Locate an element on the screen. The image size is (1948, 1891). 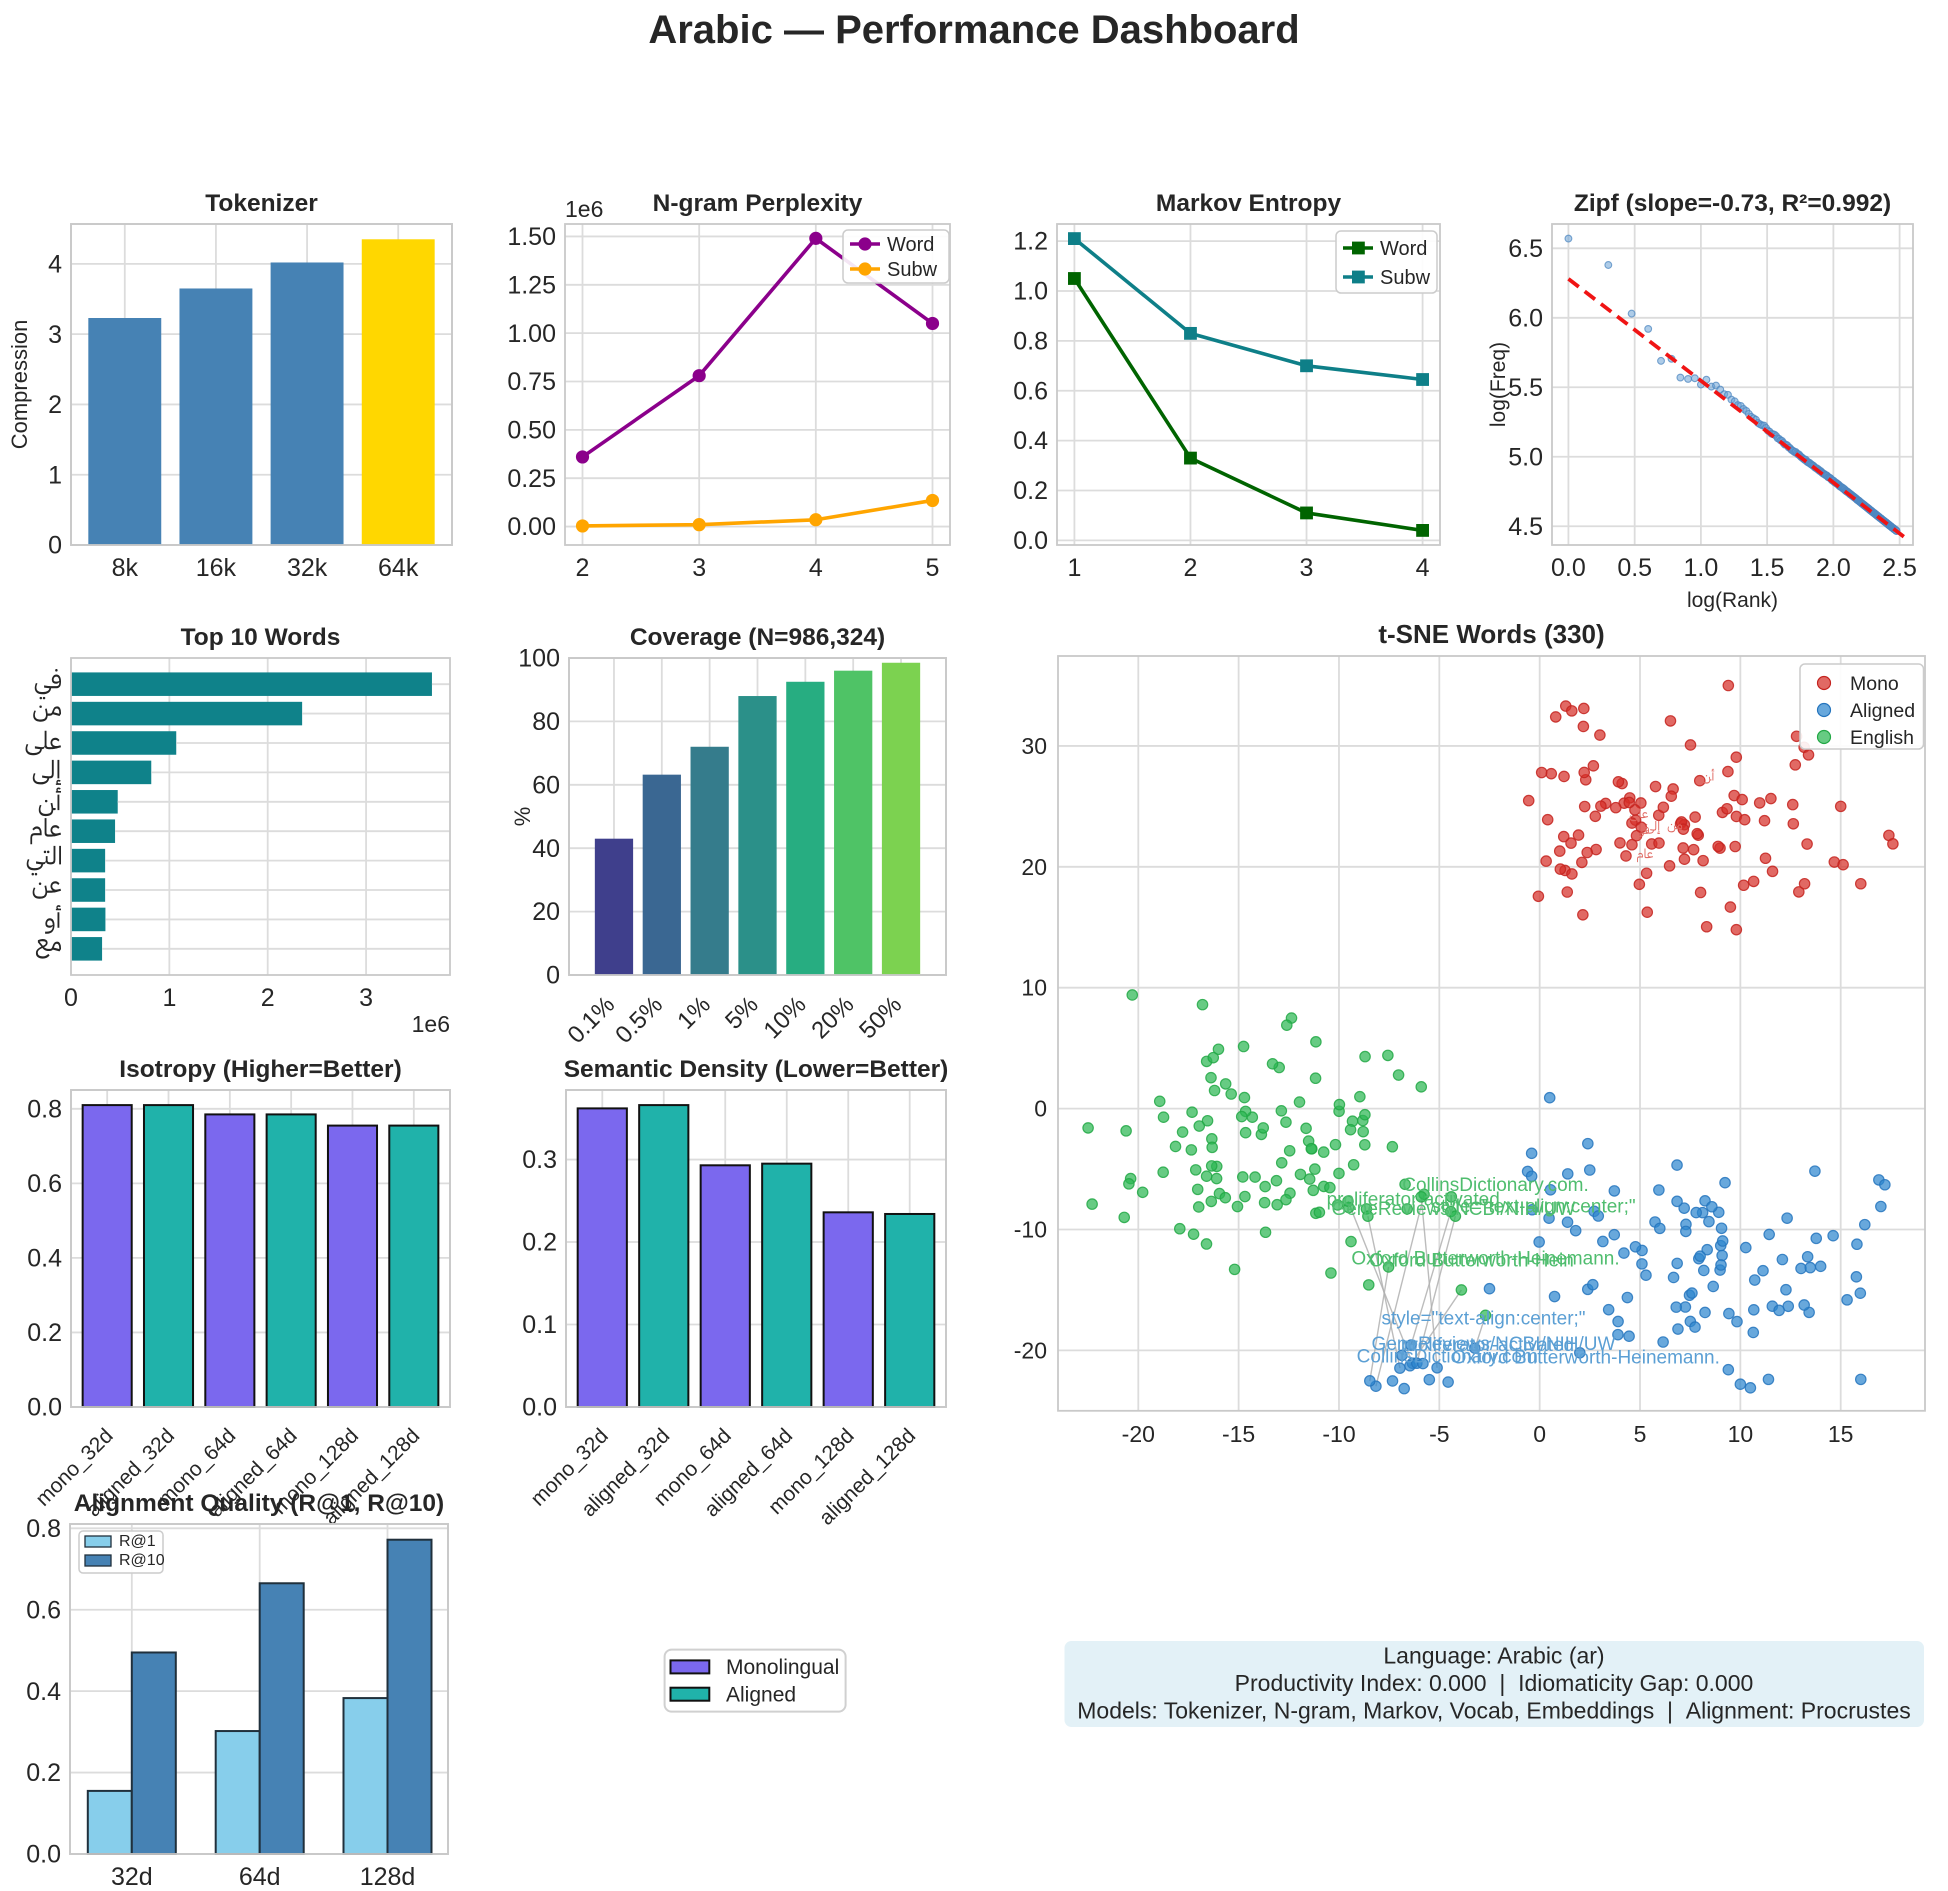
svg-text: N-gram Perplexity is located at coordinates (758, 203).